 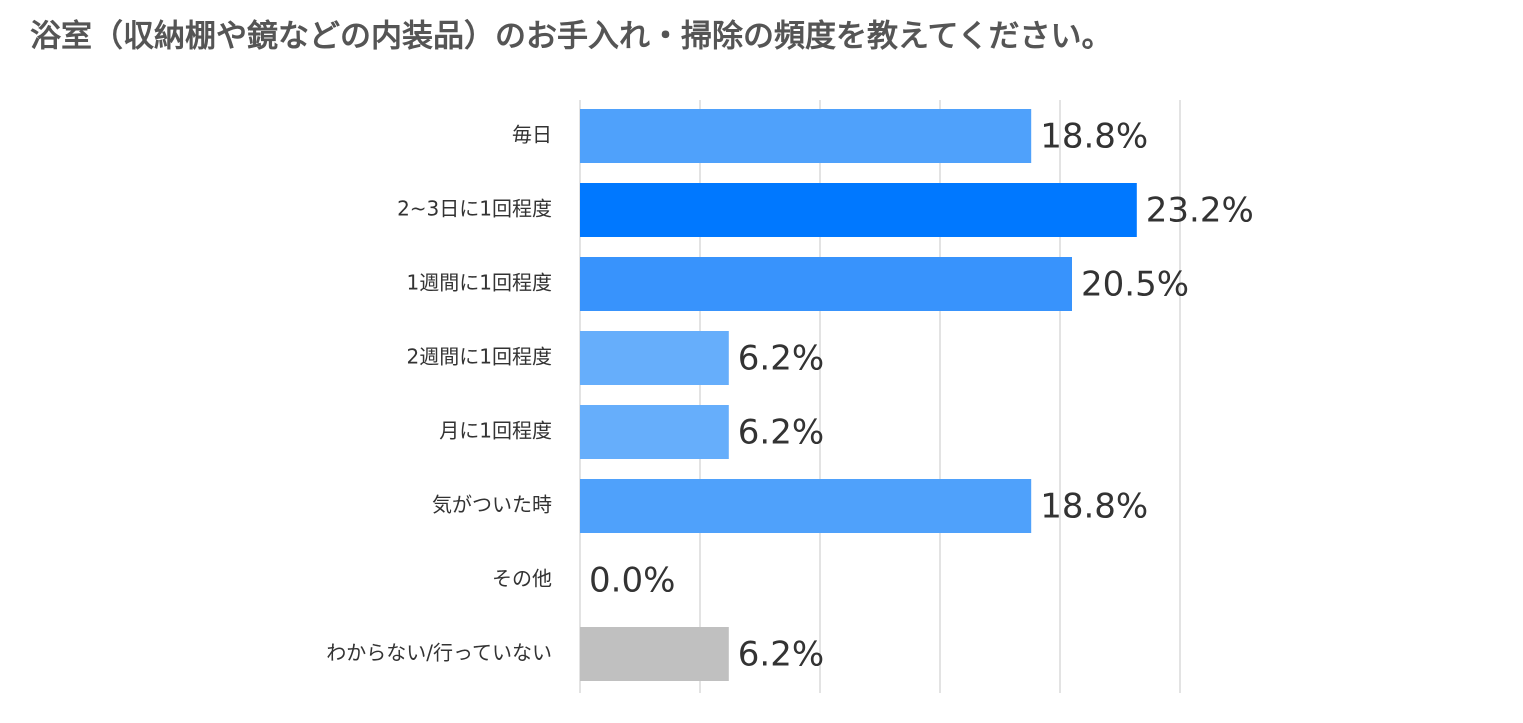 What do you see at coordinates (474, 209) in the screenshot?
I see `category-label: 2~3日に1回程度` at bounding box center [474, 209].